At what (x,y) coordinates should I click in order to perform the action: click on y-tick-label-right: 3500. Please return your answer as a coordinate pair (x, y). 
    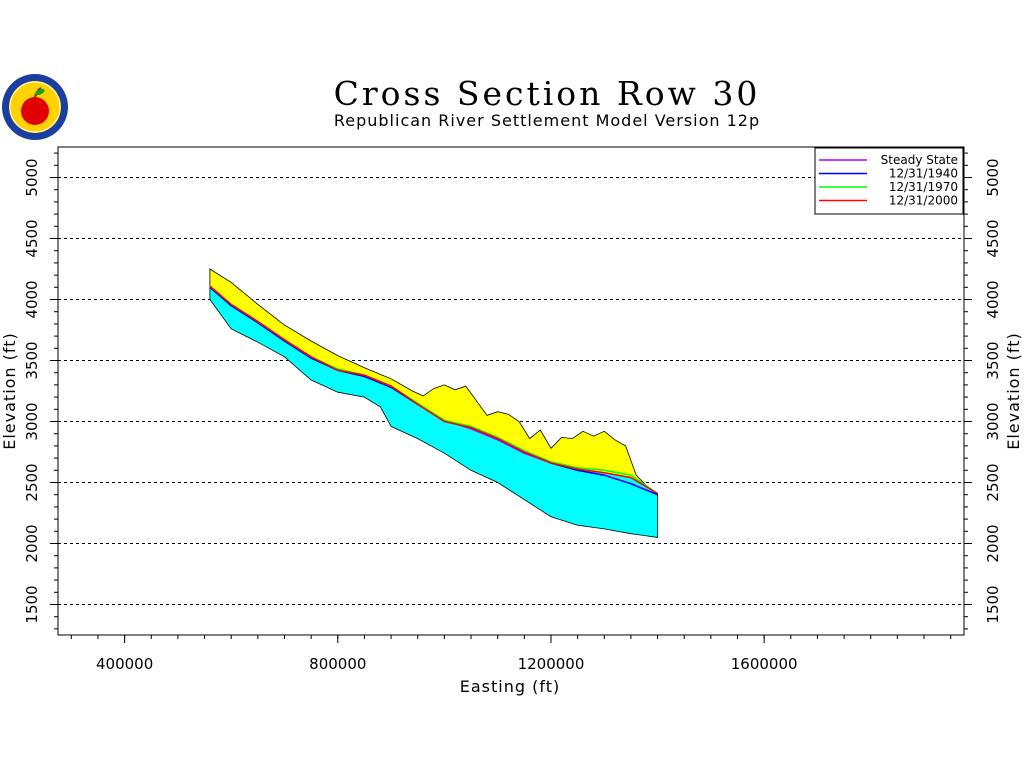
    Looking at the image, I should click on (993, 360).